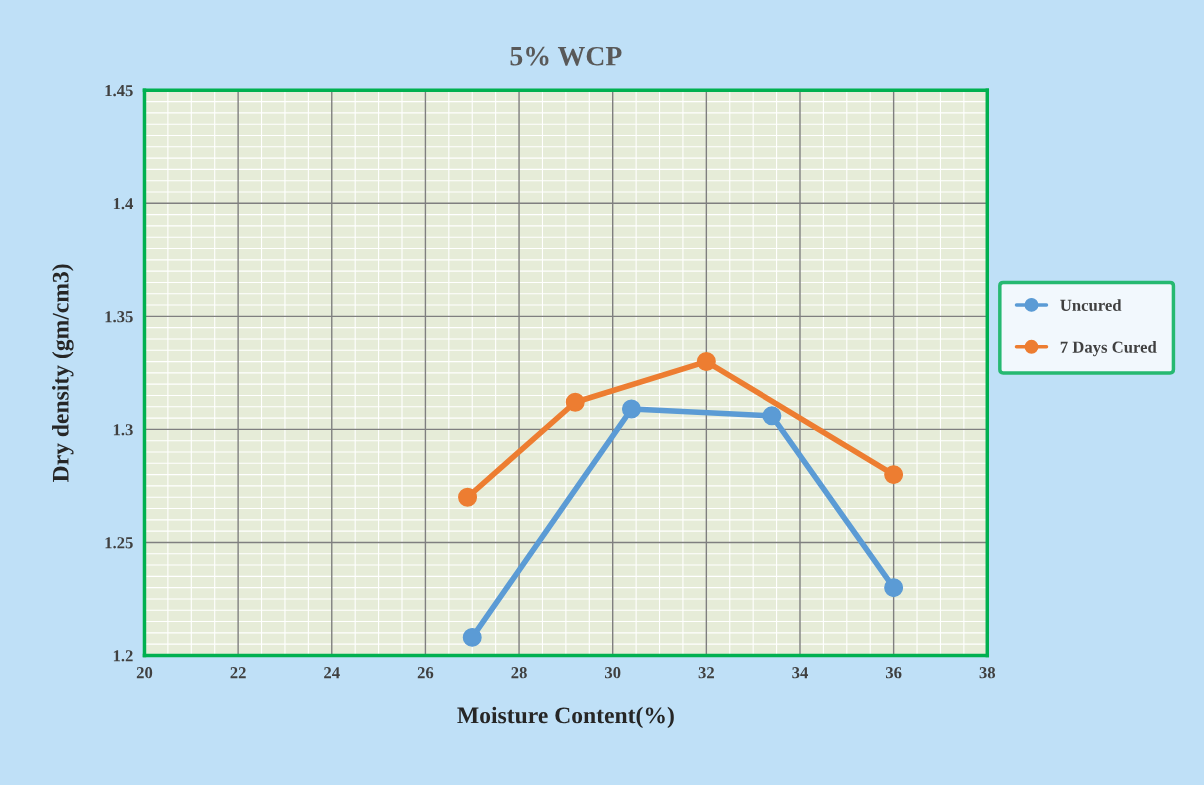 The width and height of the screenshot is (1204, 785). Describe the element at coordinates (332, 673) in the screenshot. I see `x-tick-label: 24` at that location.